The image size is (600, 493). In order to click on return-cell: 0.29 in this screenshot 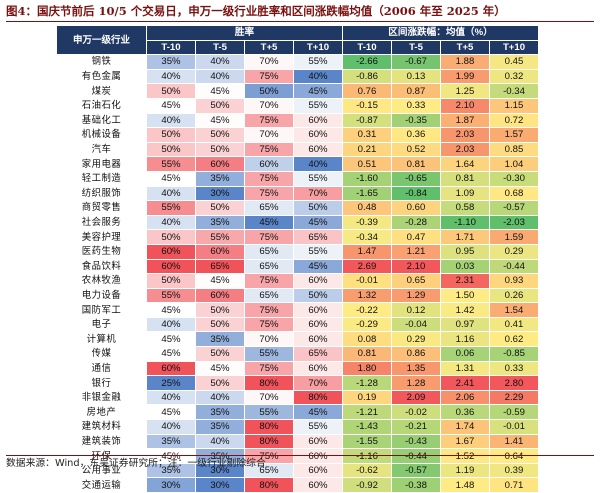, I will do `click(416, 339)`.